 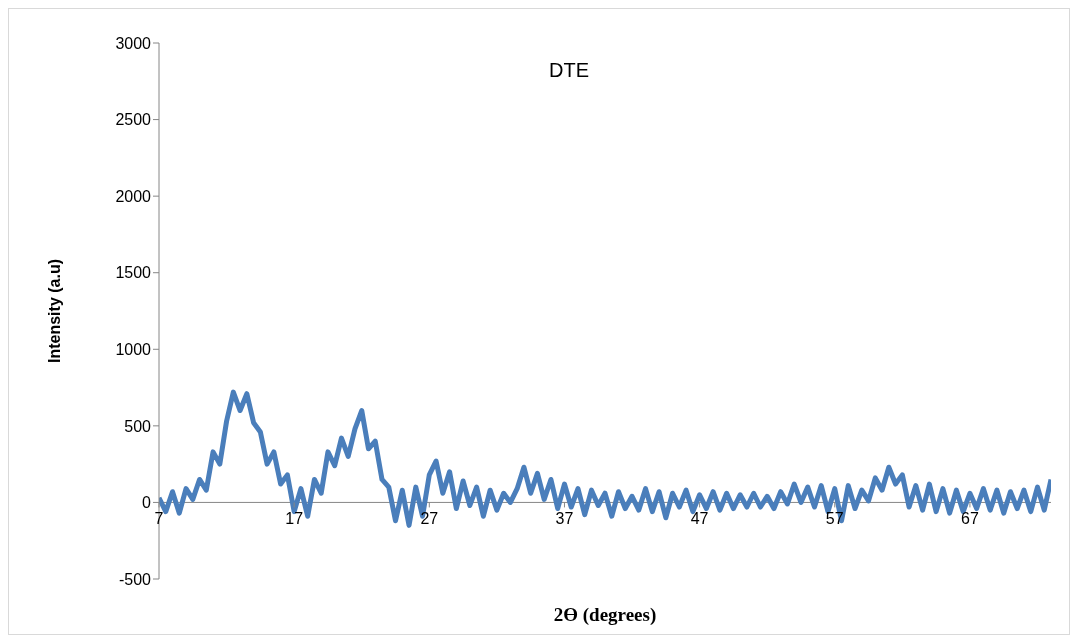 What do you see at coordinates (569, 70) in the screenshot?
I see `text: DTE` at bounding box center [569, 70].